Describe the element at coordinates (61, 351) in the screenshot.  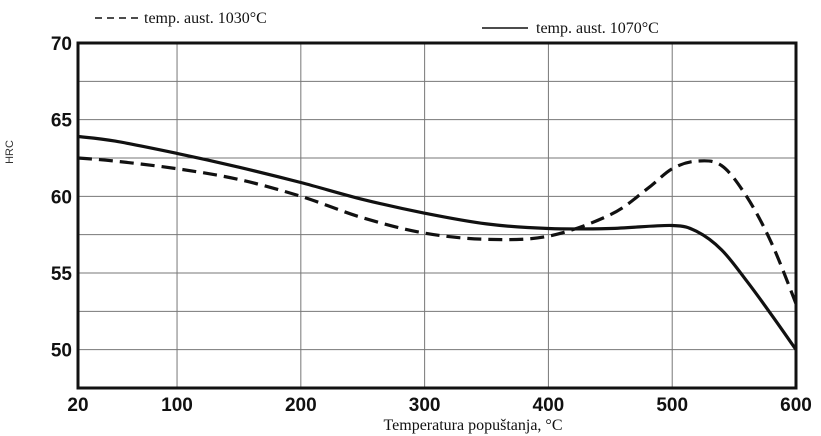
I see `y-tick-label-50: 50` at that location.